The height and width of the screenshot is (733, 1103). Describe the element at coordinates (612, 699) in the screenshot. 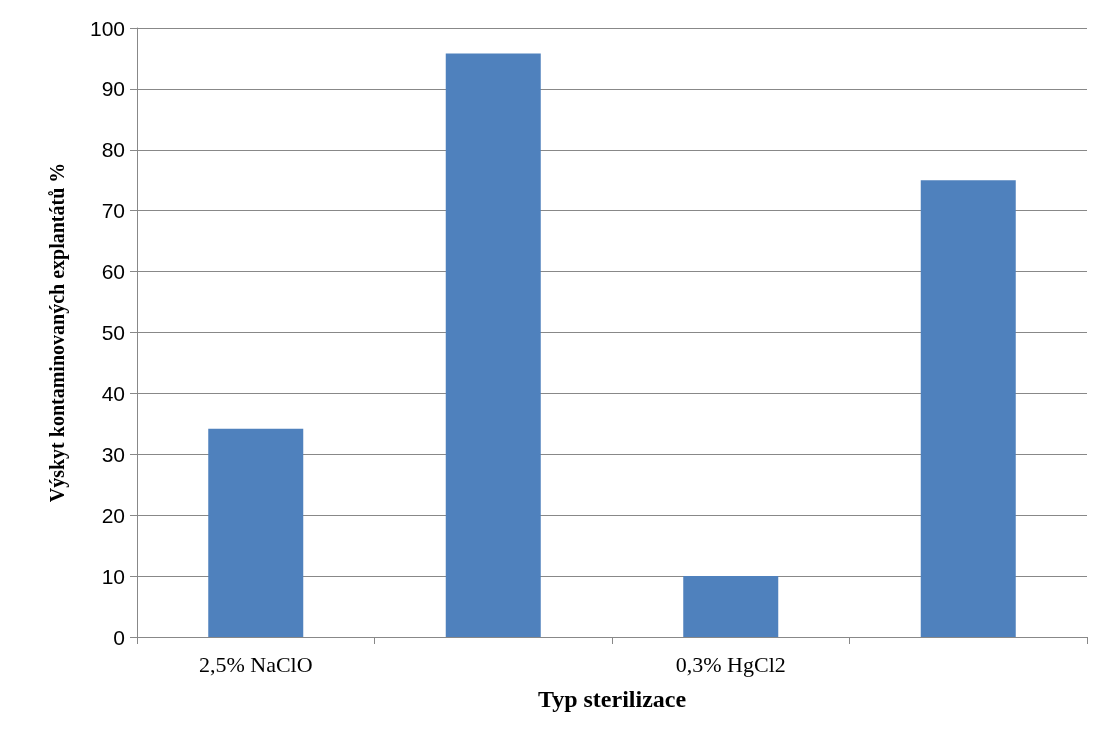

I see `x-axis-title: Typ sterilizace` at that location.